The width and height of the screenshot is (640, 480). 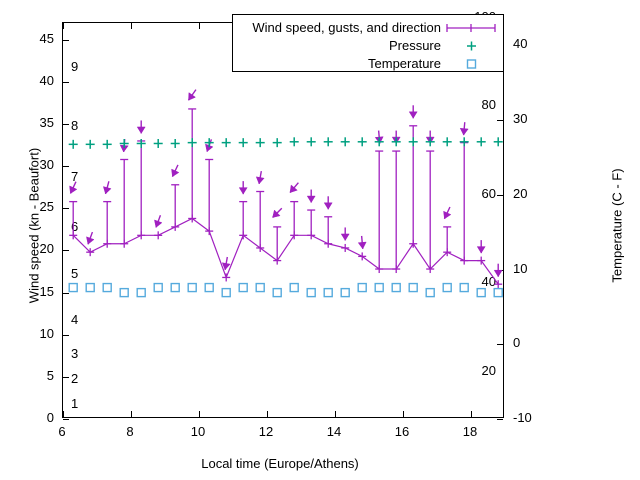 What do you see at coordinates (75, 67) in the screenshot?
I see `beaufort-label-9: 9` at bounding box center [75, 67].